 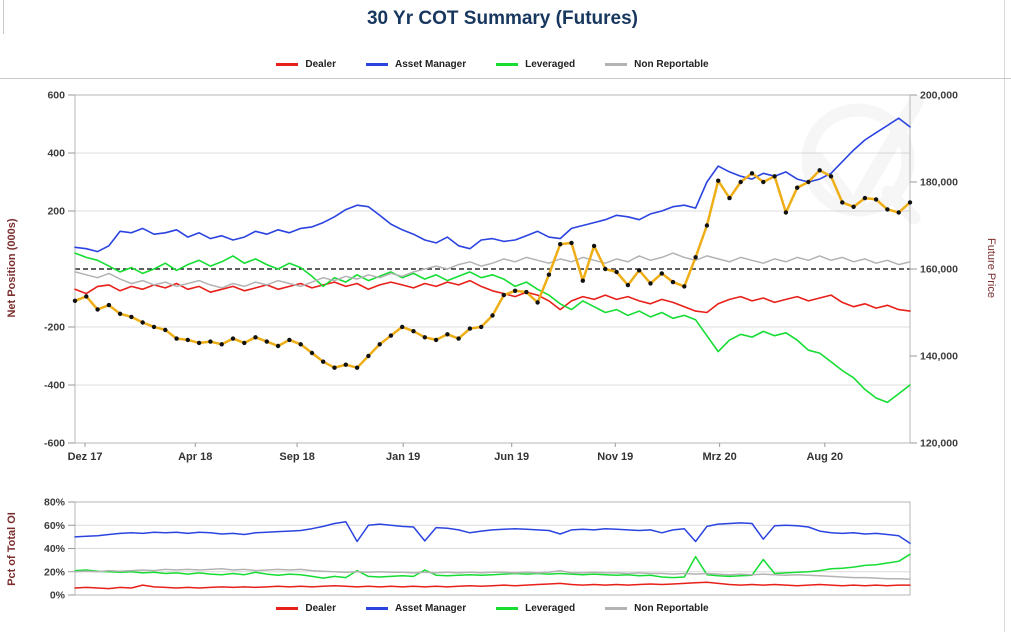 I want to click on pct-series-asset-manager-line, so click(x=492, y=533).